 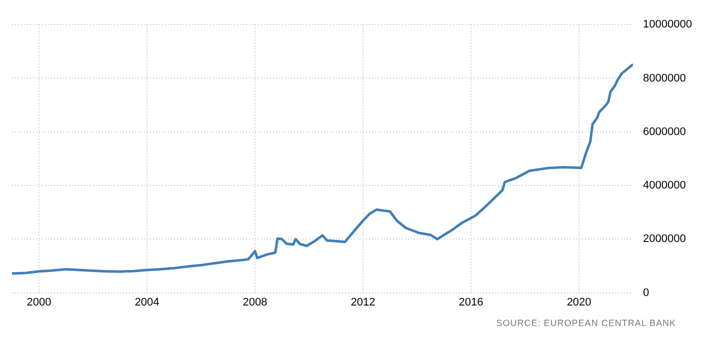 I want to click on x-tick-label: 2012, so click(x=363, y=302).